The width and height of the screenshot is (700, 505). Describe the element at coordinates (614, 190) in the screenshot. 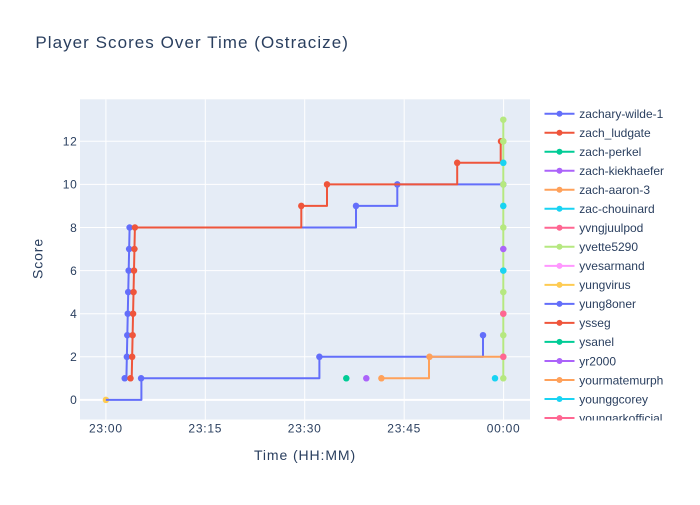

I see `svg-text: zach-aaron-3` at that location.